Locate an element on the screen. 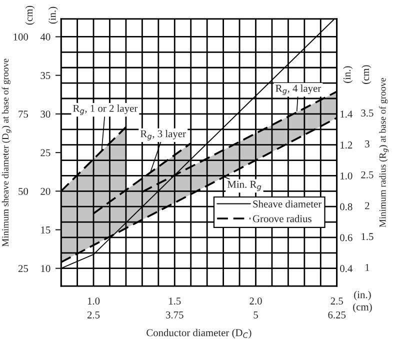 The height and width of the screenshot is (339, 394). text: 1.5 is located at coordinates (368, 236).